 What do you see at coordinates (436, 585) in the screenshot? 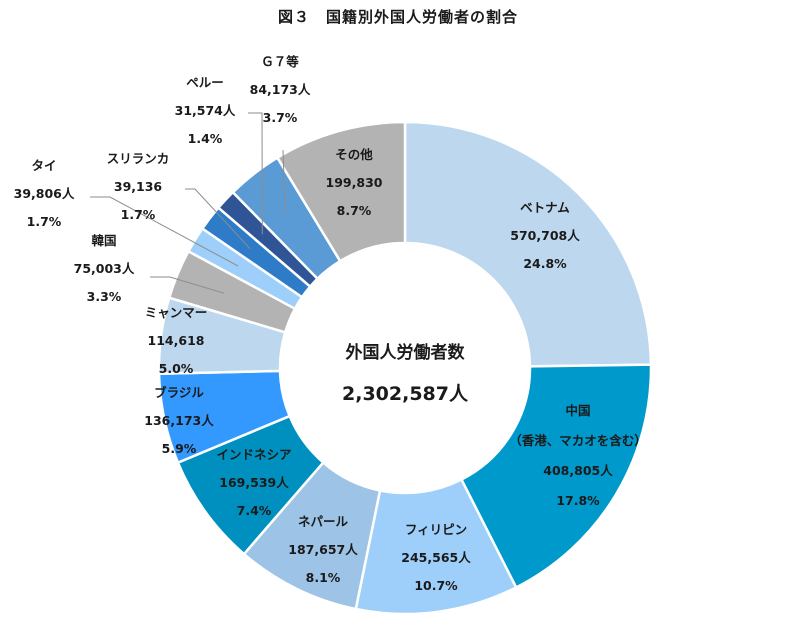
I see `slice-label-percent: 10.7%` at bounding box center [436, 585].